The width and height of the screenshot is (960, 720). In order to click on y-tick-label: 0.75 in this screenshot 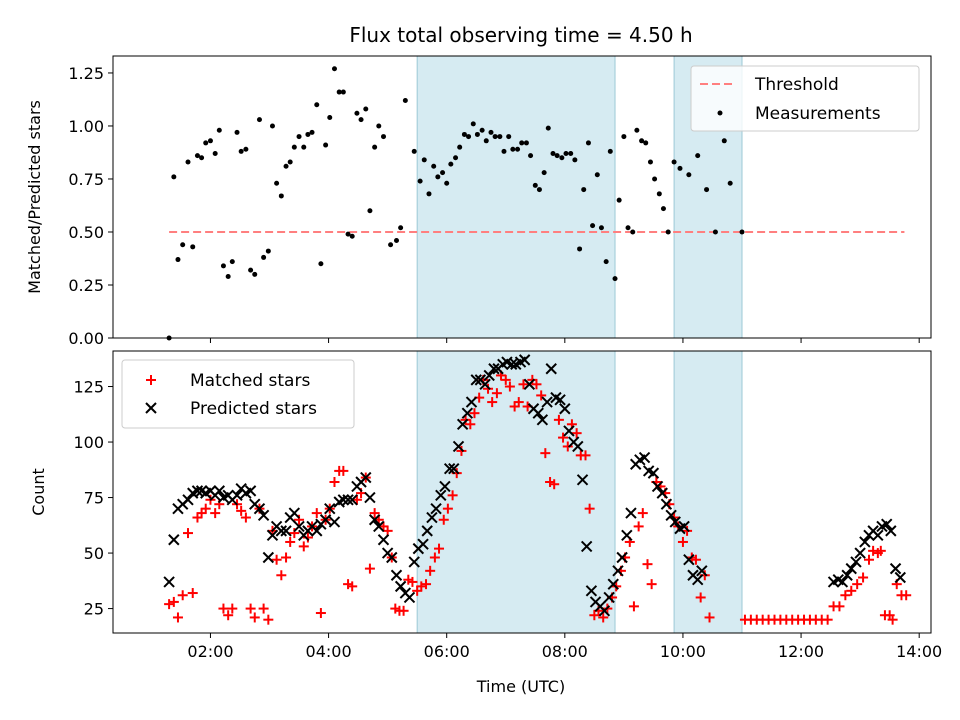, I will do `click(86, 179)`.